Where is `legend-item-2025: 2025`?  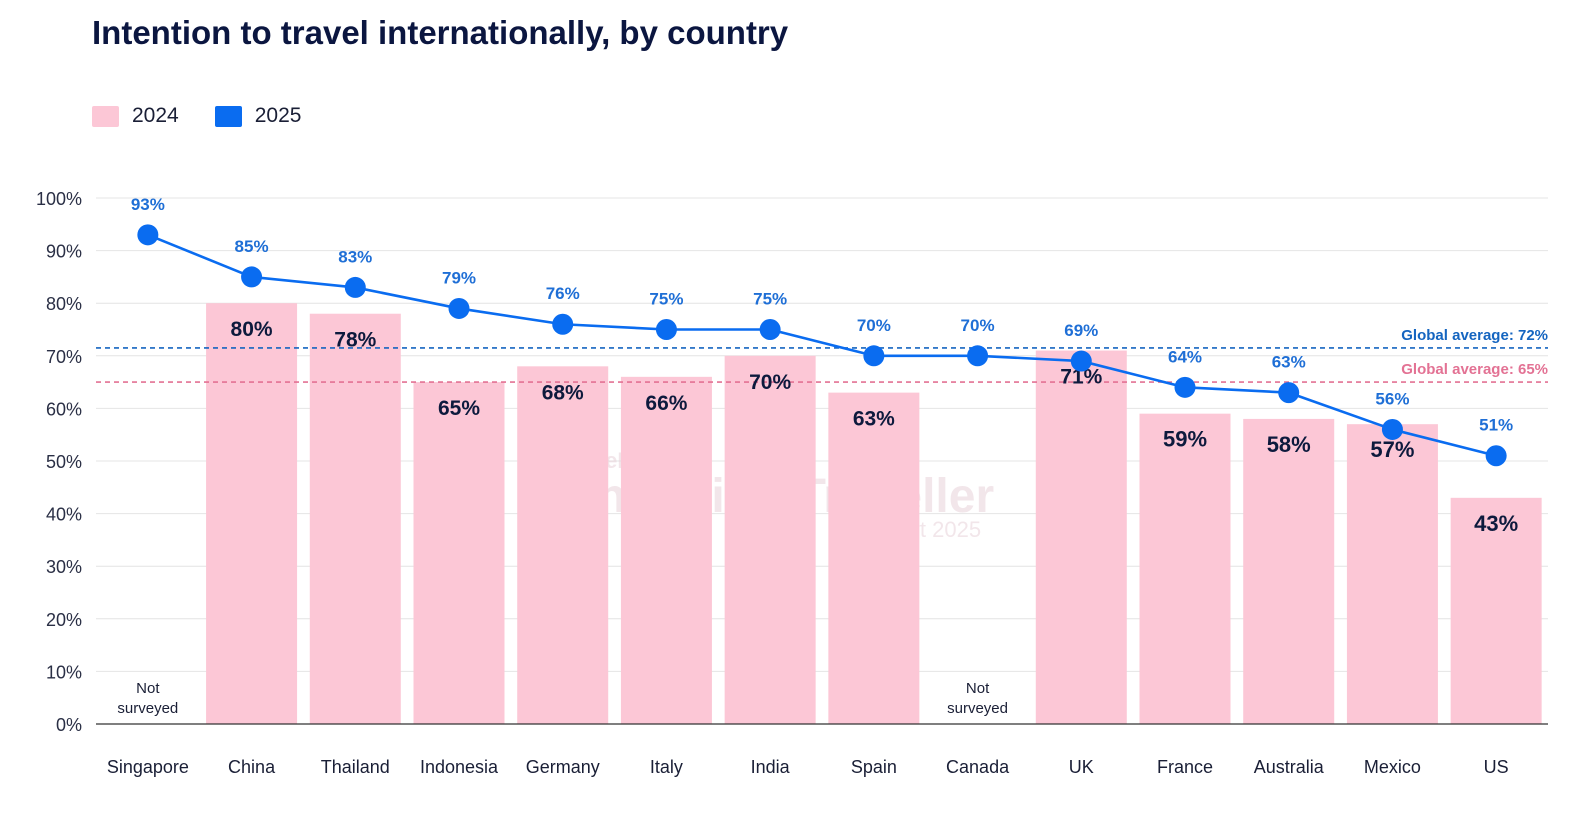
legend-item-2025: 2025 is located at coordinates (258, 116).